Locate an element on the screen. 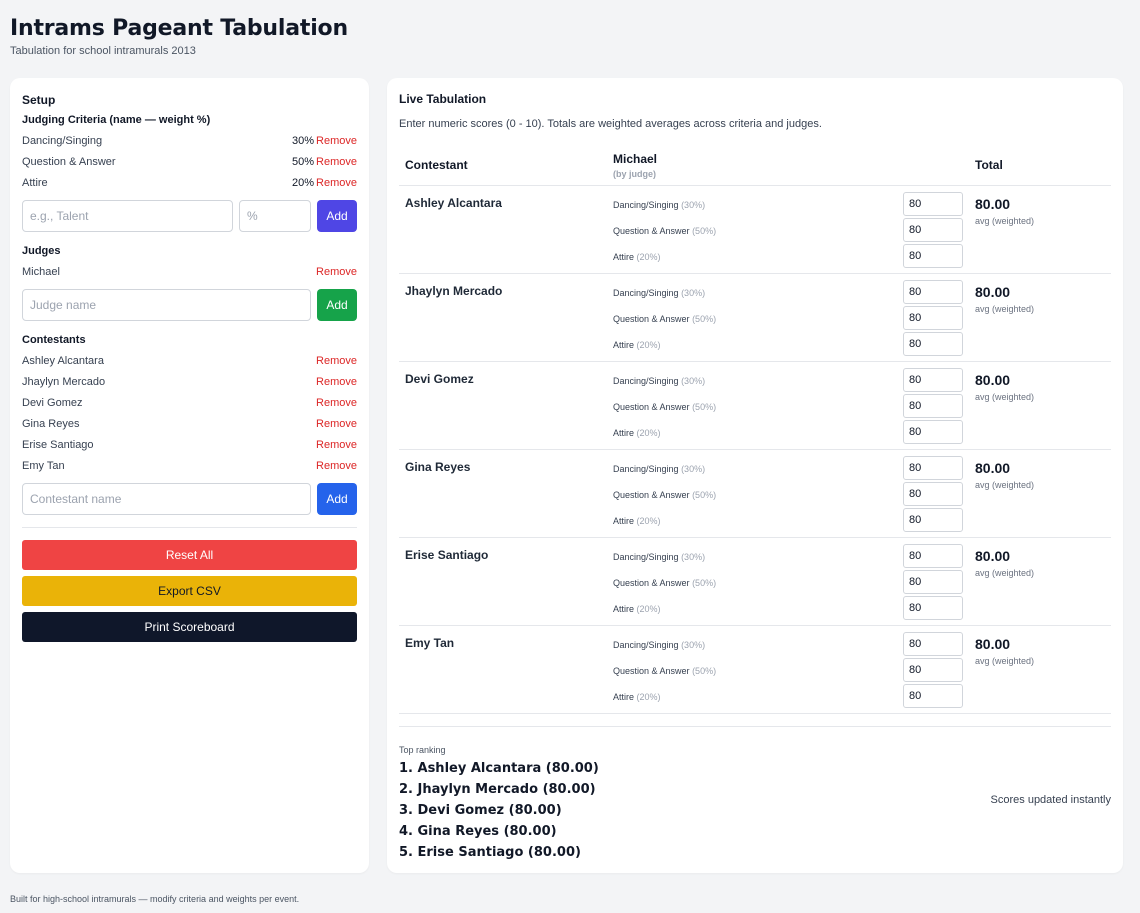  contestant-item: Ashley Alcantara Remove is located at coordinates (189, 362).